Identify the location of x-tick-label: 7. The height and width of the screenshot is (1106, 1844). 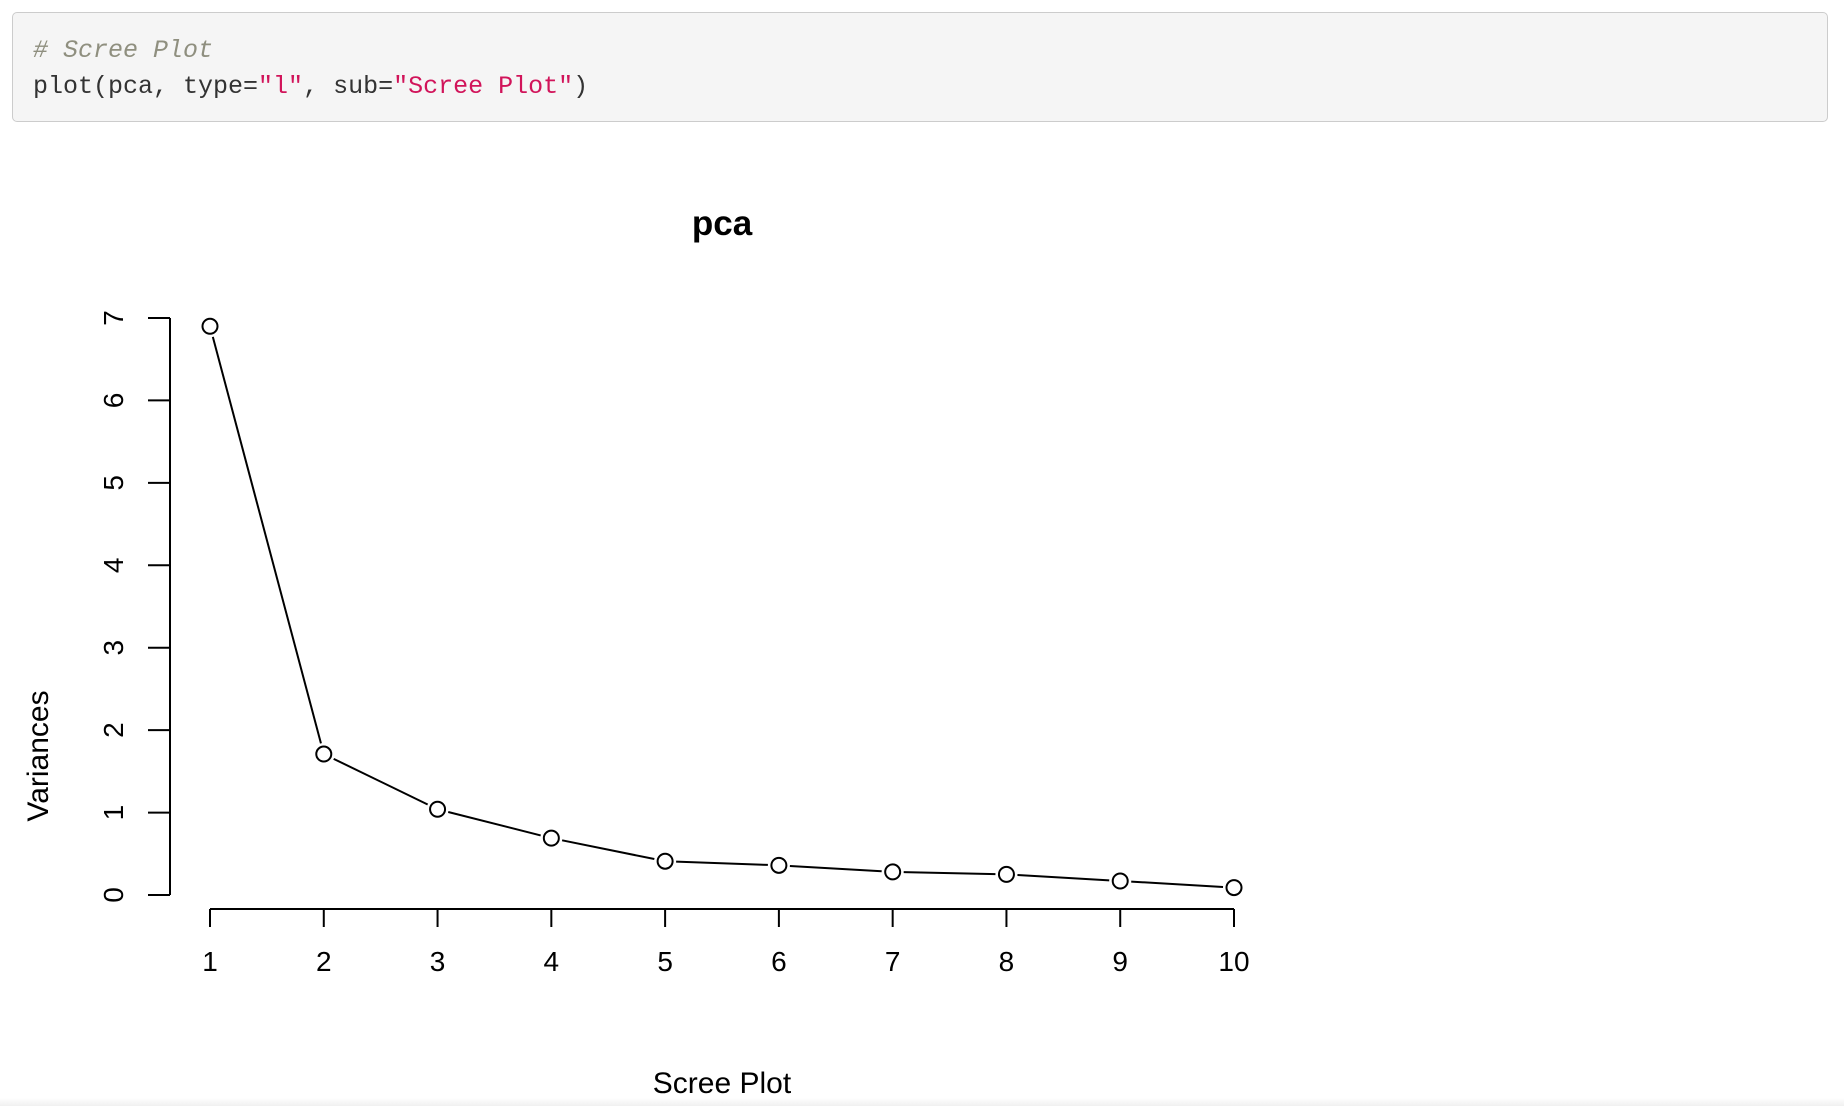
(893, 961).